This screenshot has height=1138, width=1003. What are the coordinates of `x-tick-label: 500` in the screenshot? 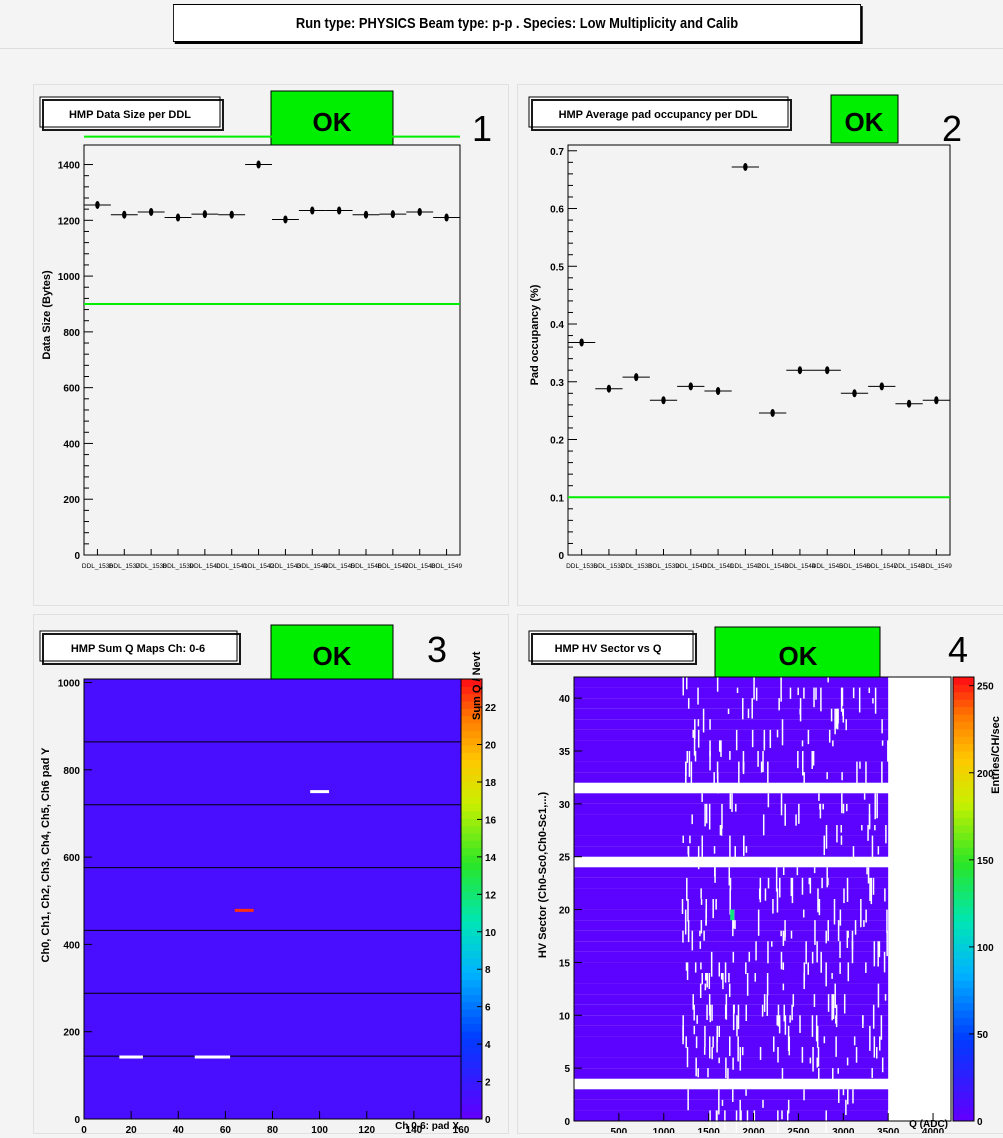 It's located at (619, 1130).